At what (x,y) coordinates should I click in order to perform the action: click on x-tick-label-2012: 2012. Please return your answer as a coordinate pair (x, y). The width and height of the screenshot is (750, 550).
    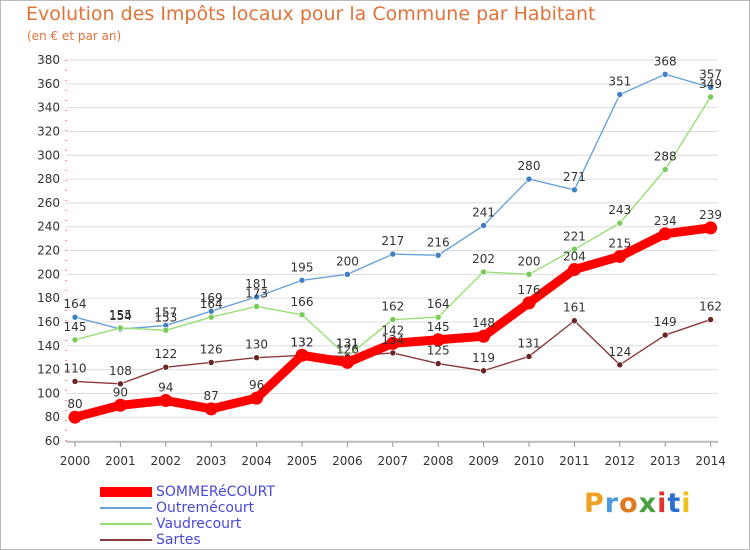
    Looking at the image, I should click on (620, 461).